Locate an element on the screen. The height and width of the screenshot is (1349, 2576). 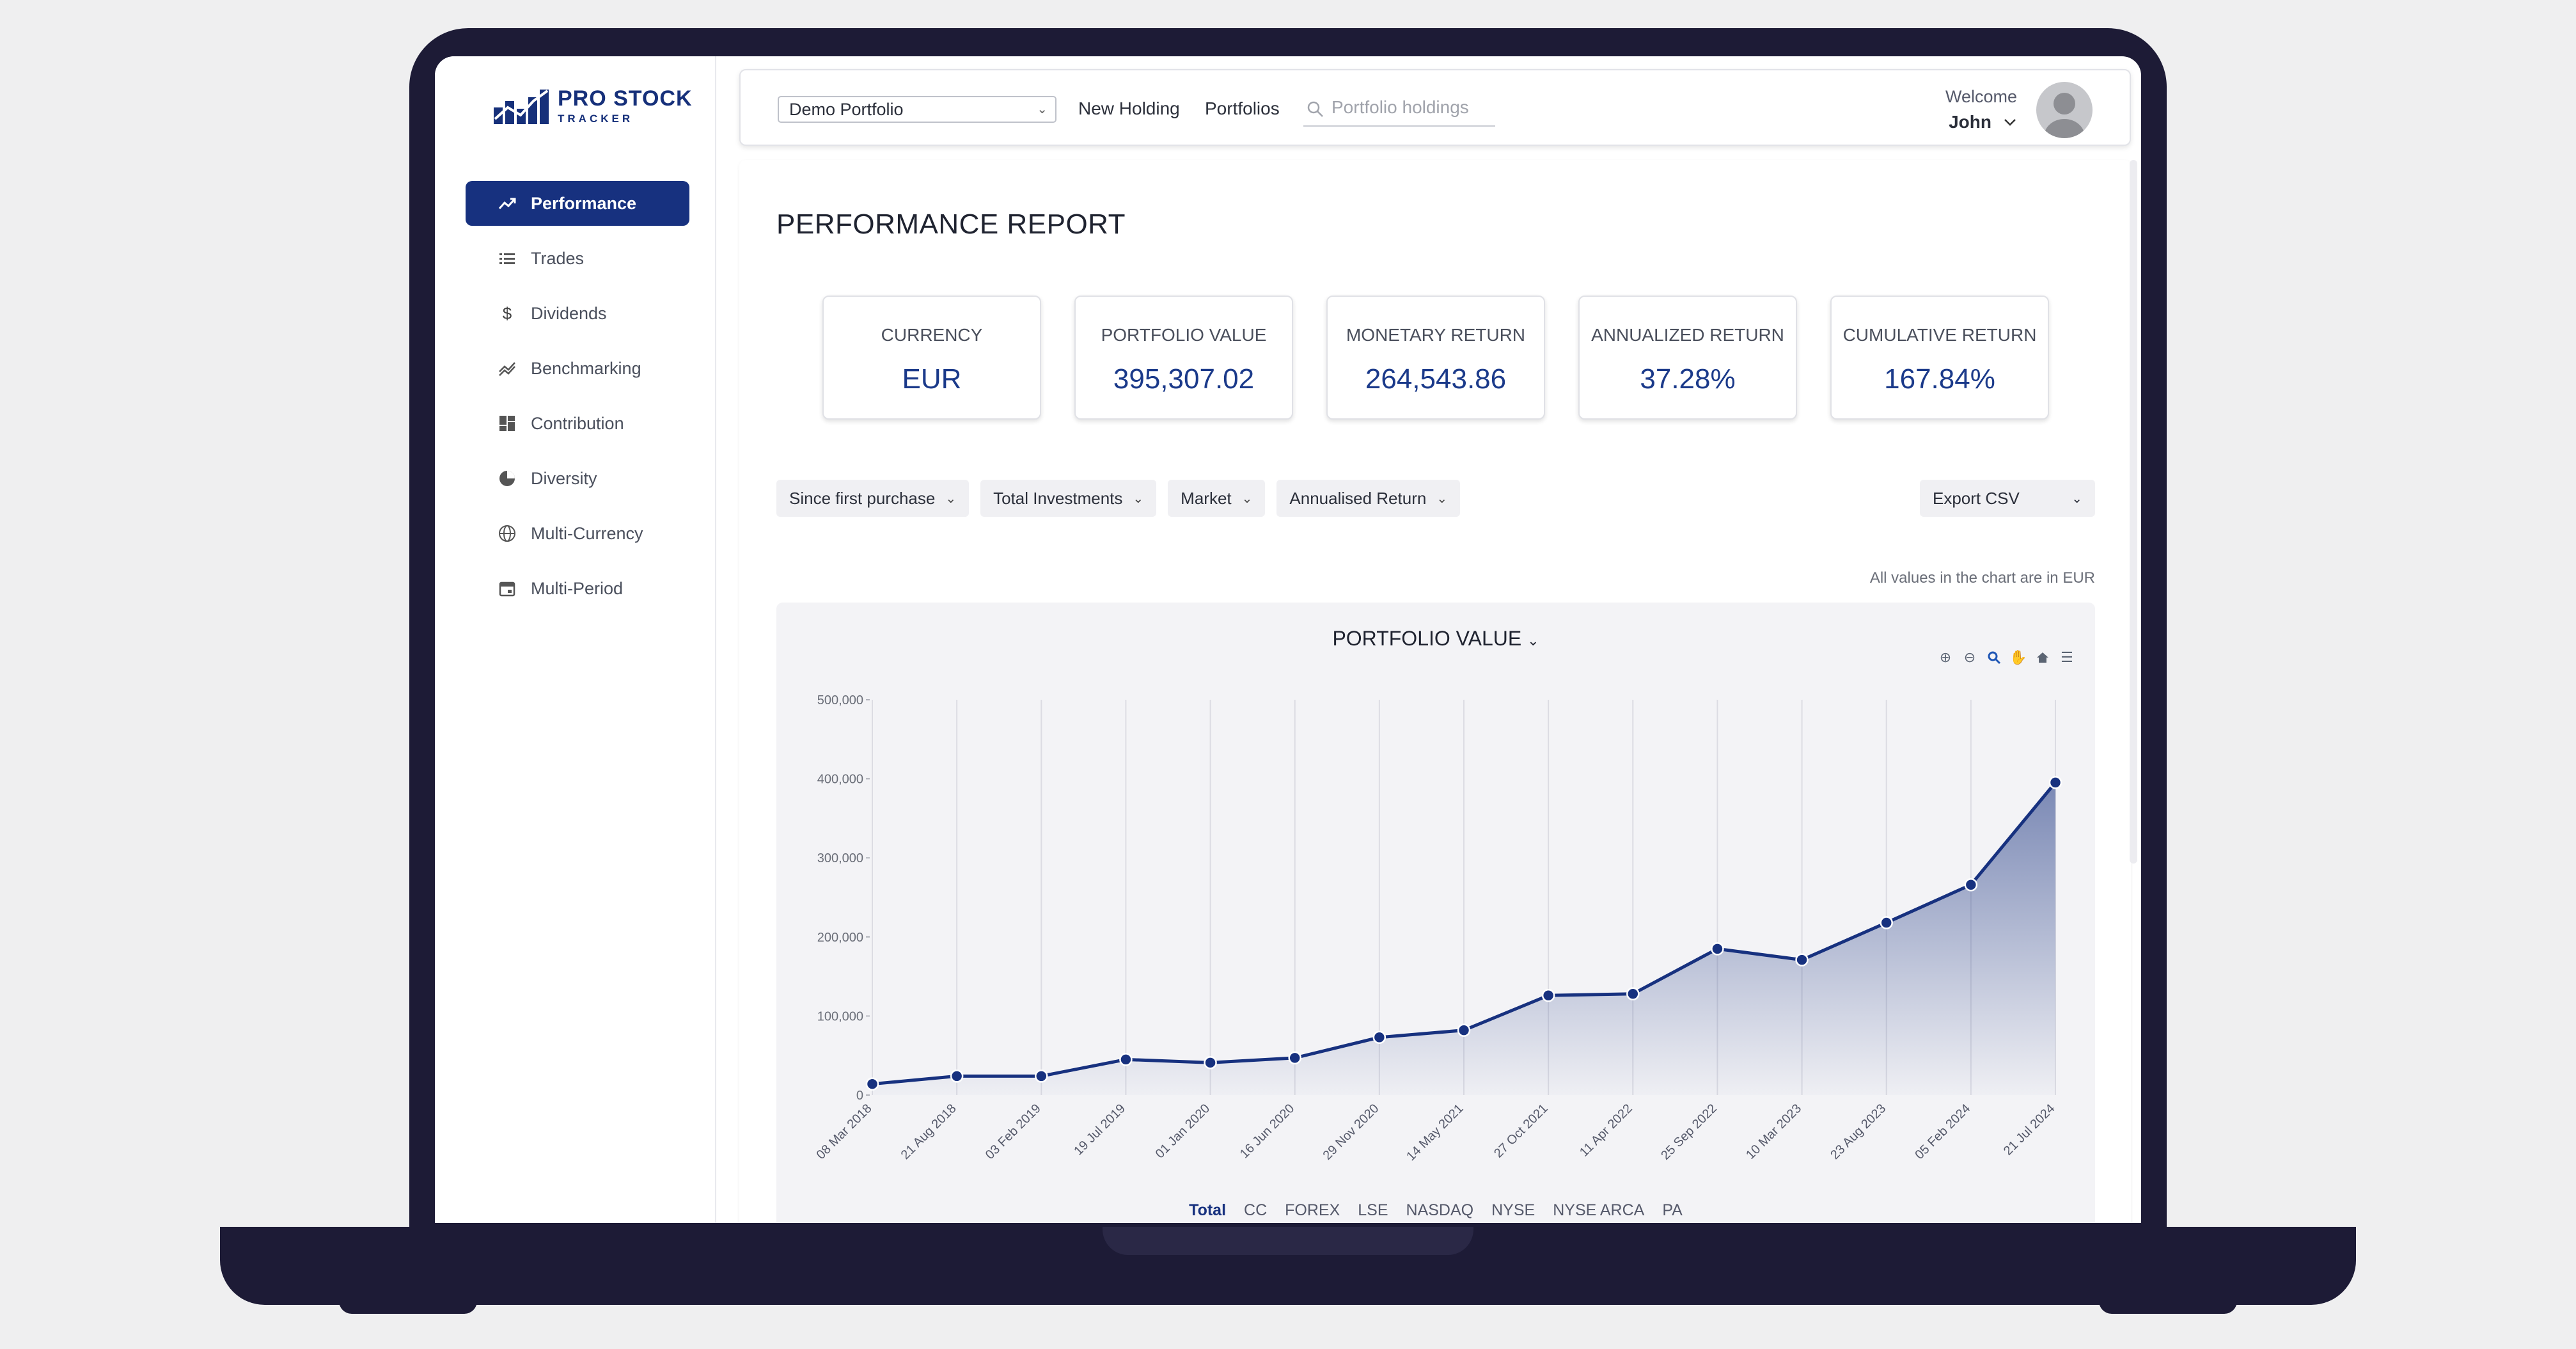
sidebar-item-multi-period: Multi-Period is located at coordinates (577, 588).